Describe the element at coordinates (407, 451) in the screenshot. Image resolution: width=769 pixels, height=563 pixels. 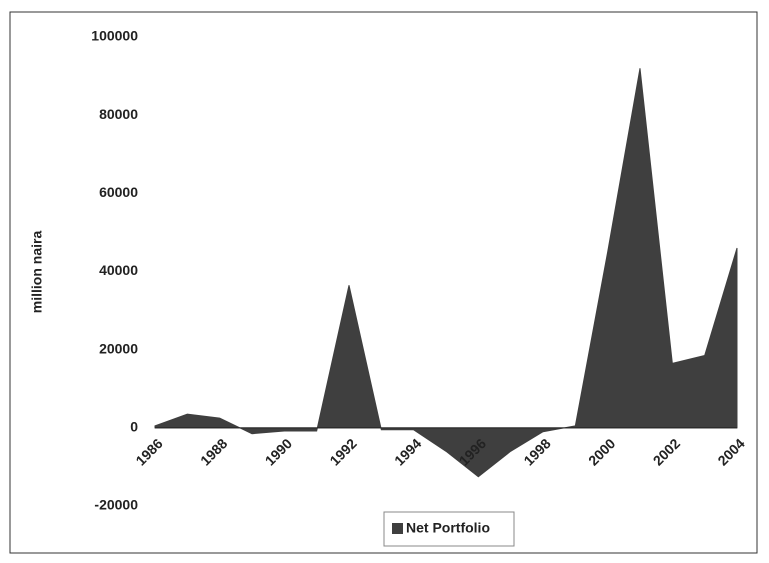
I see `x-tick-label: 1994` at that location.